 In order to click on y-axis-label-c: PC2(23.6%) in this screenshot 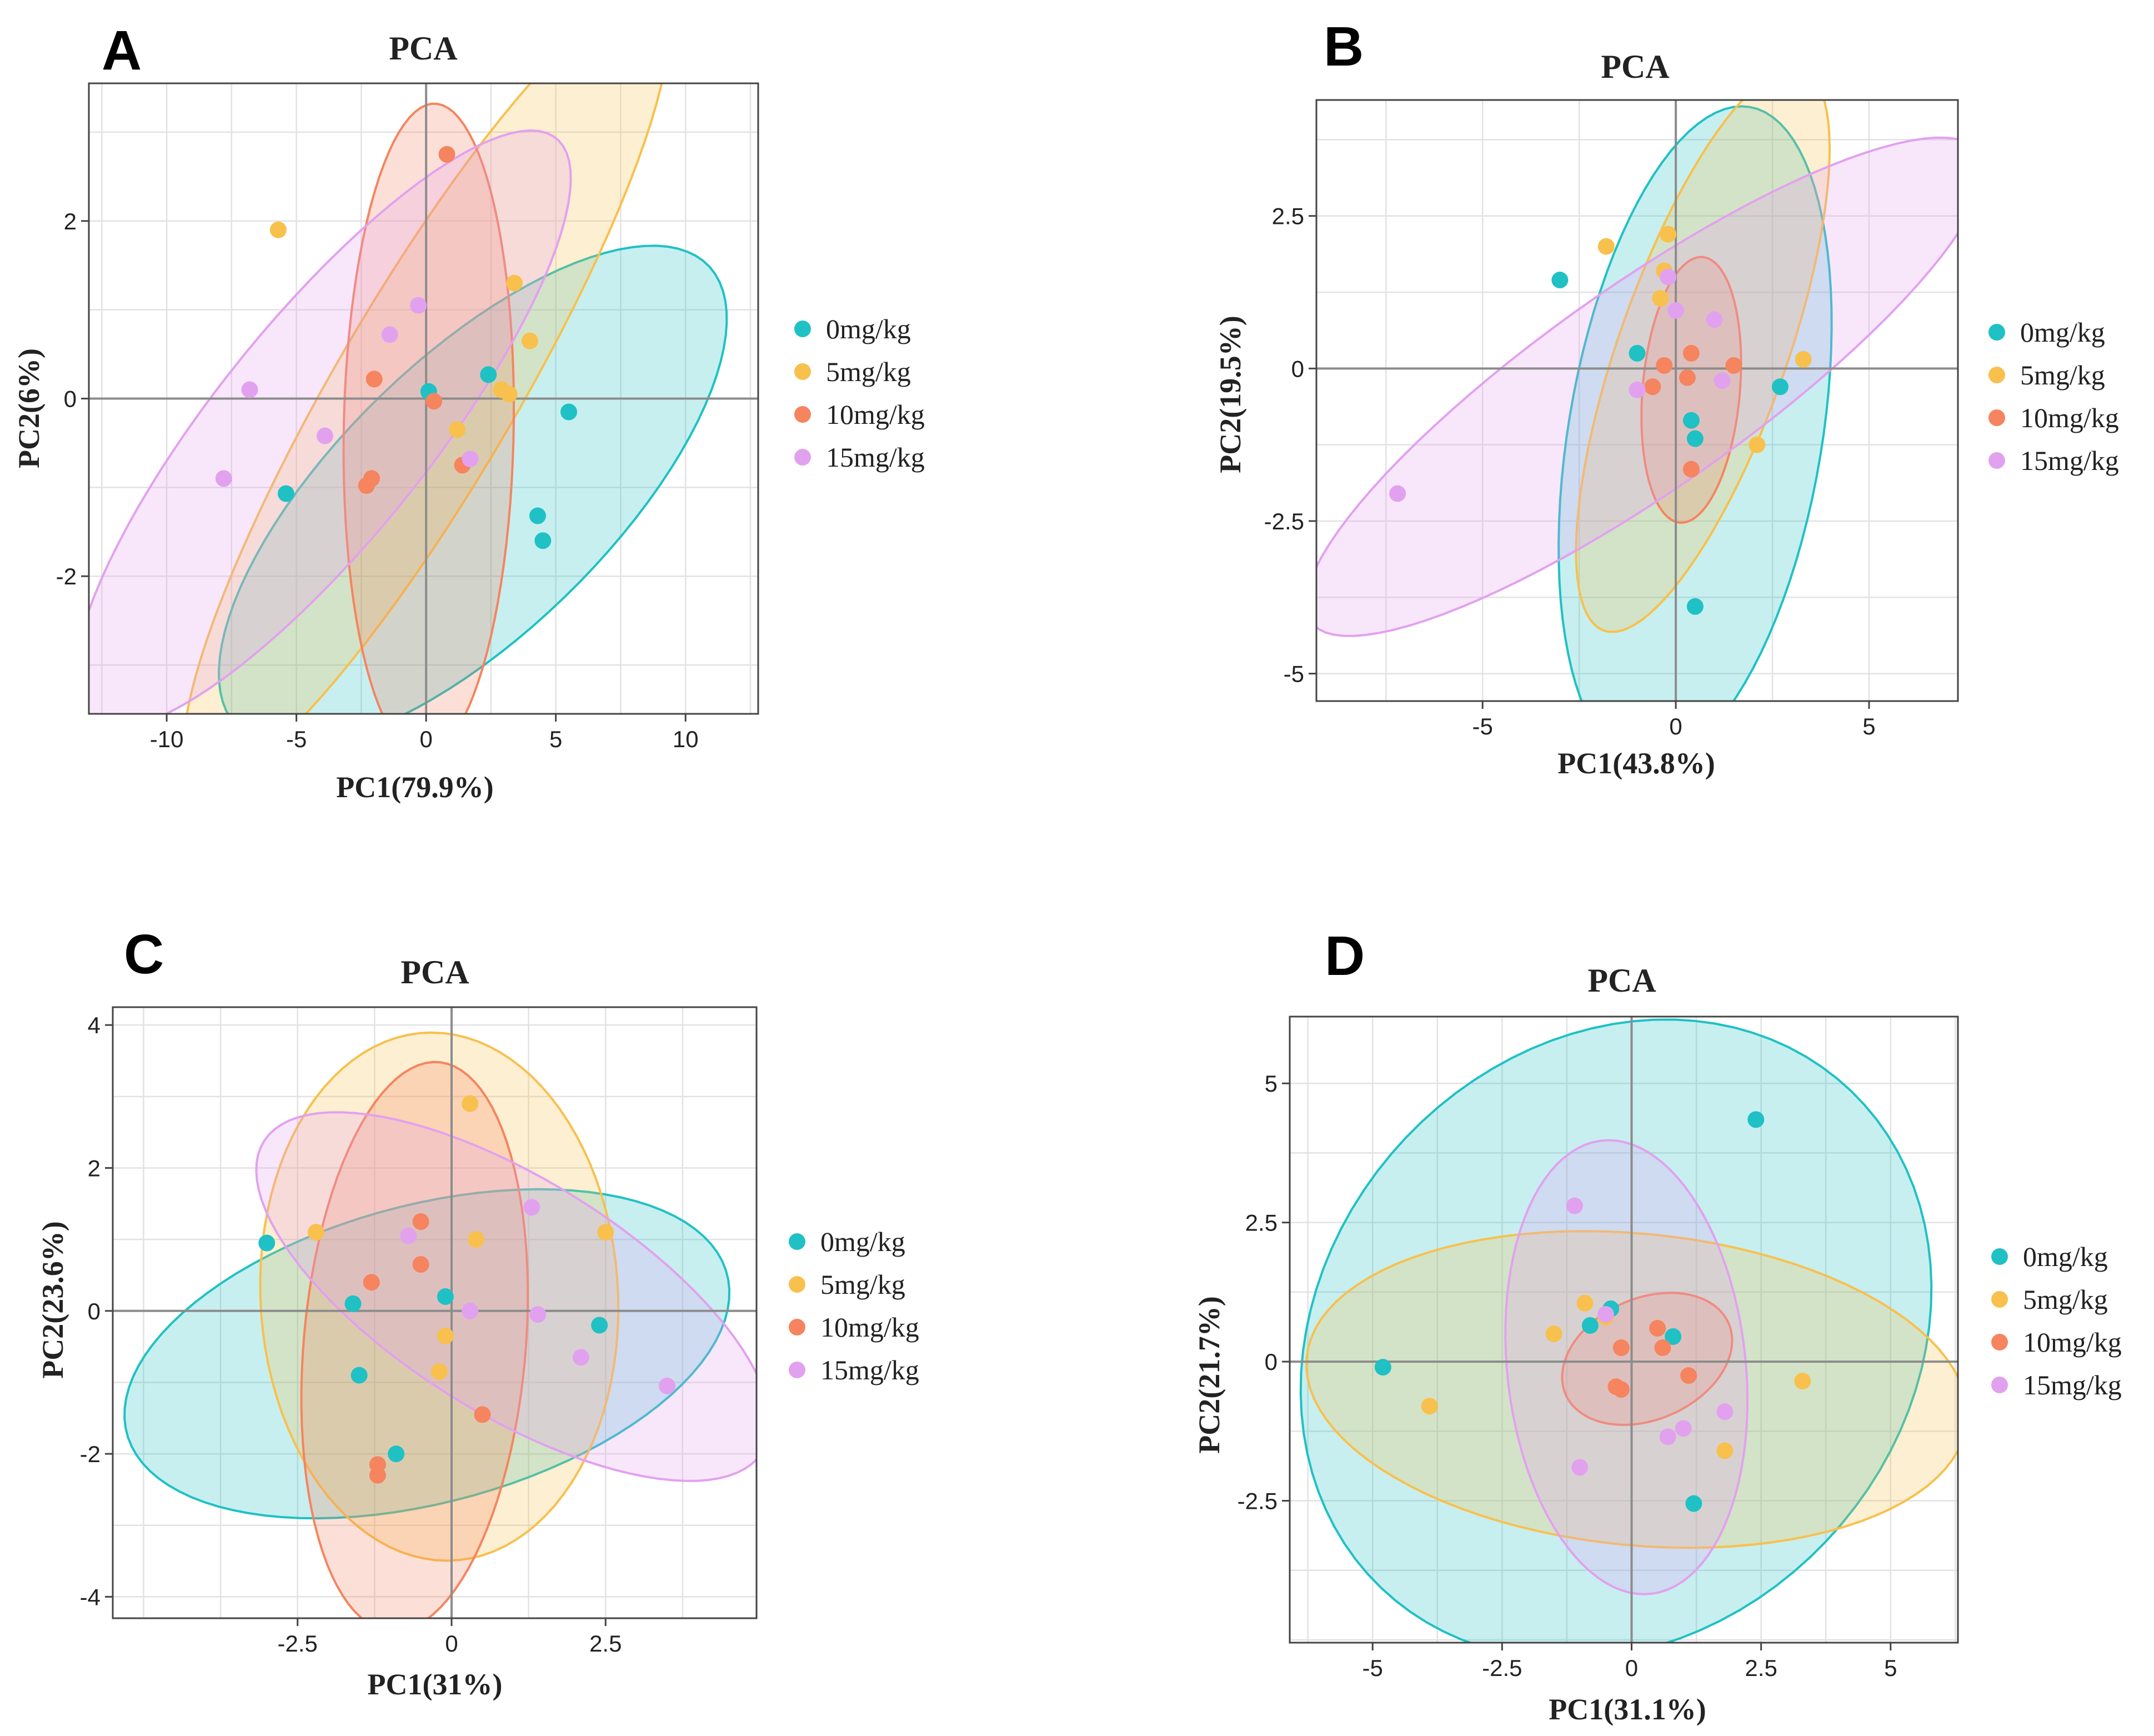, I will do `click(52, 1299)`.